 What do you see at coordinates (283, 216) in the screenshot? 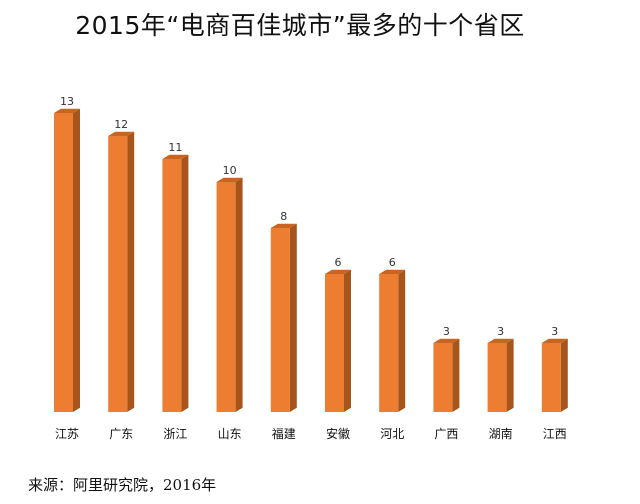
I see `value-label: 8` at bounding box center [283, 216].